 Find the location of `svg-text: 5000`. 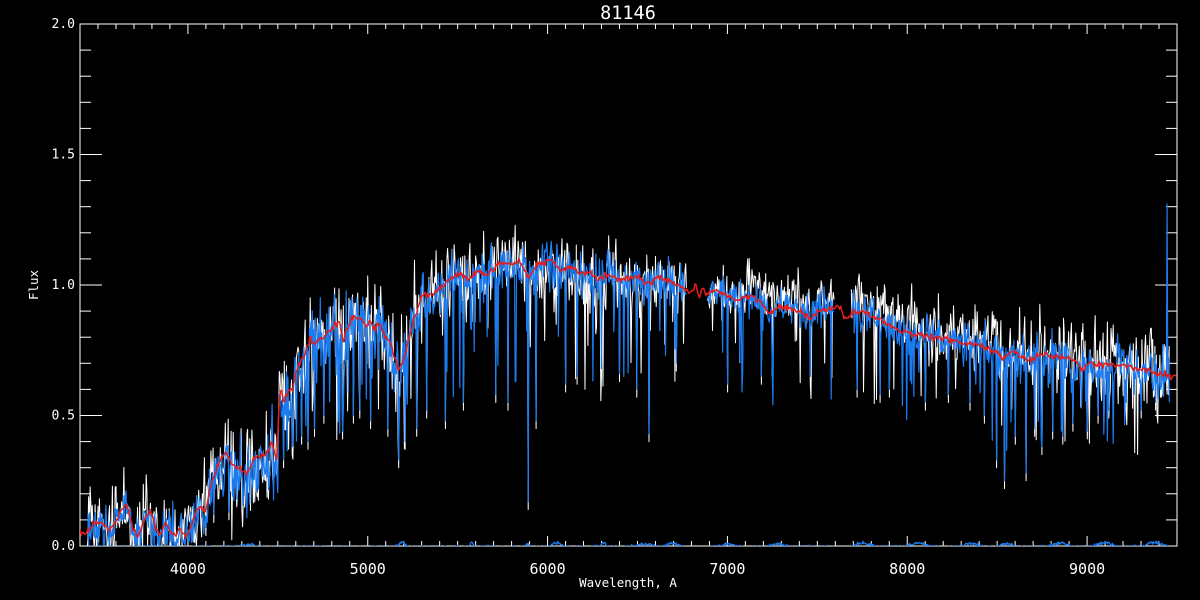

svg-text: 5000 is located at coordinates (368, 569).